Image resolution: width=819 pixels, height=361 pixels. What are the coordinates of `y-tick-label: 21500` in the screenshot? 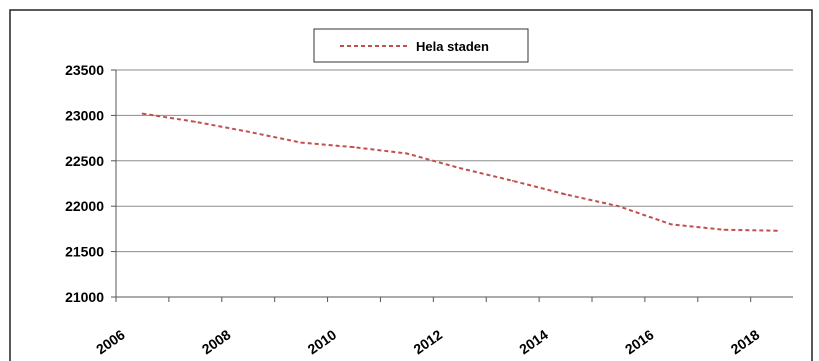 It's located at (84, 252).